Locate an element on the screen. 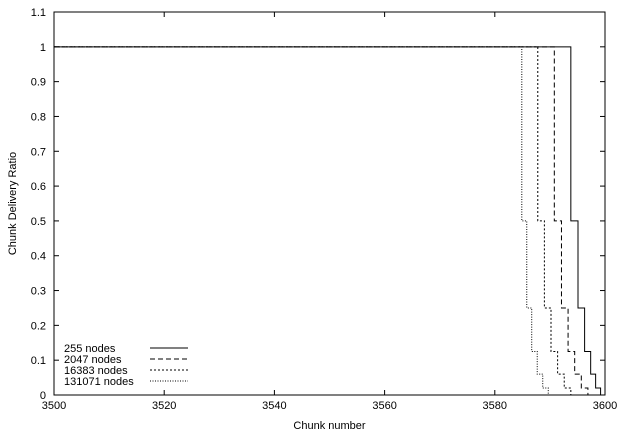 This screenshot has height=438, width=619. x-tick-label: 3580 is located at coordinates (495, 406).